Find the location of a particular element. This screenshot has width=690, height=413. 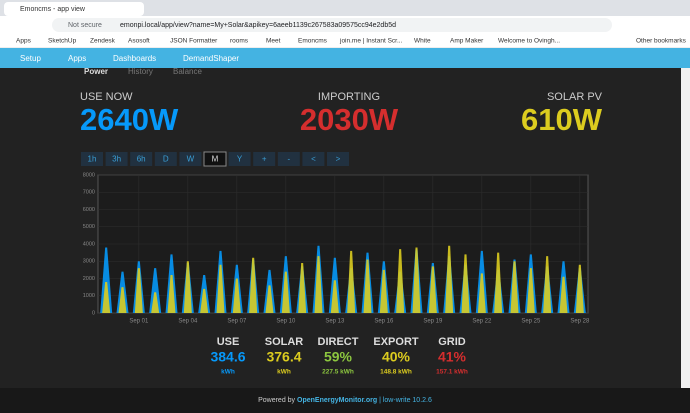

range-label: Y is located at coordinates (240, 159).